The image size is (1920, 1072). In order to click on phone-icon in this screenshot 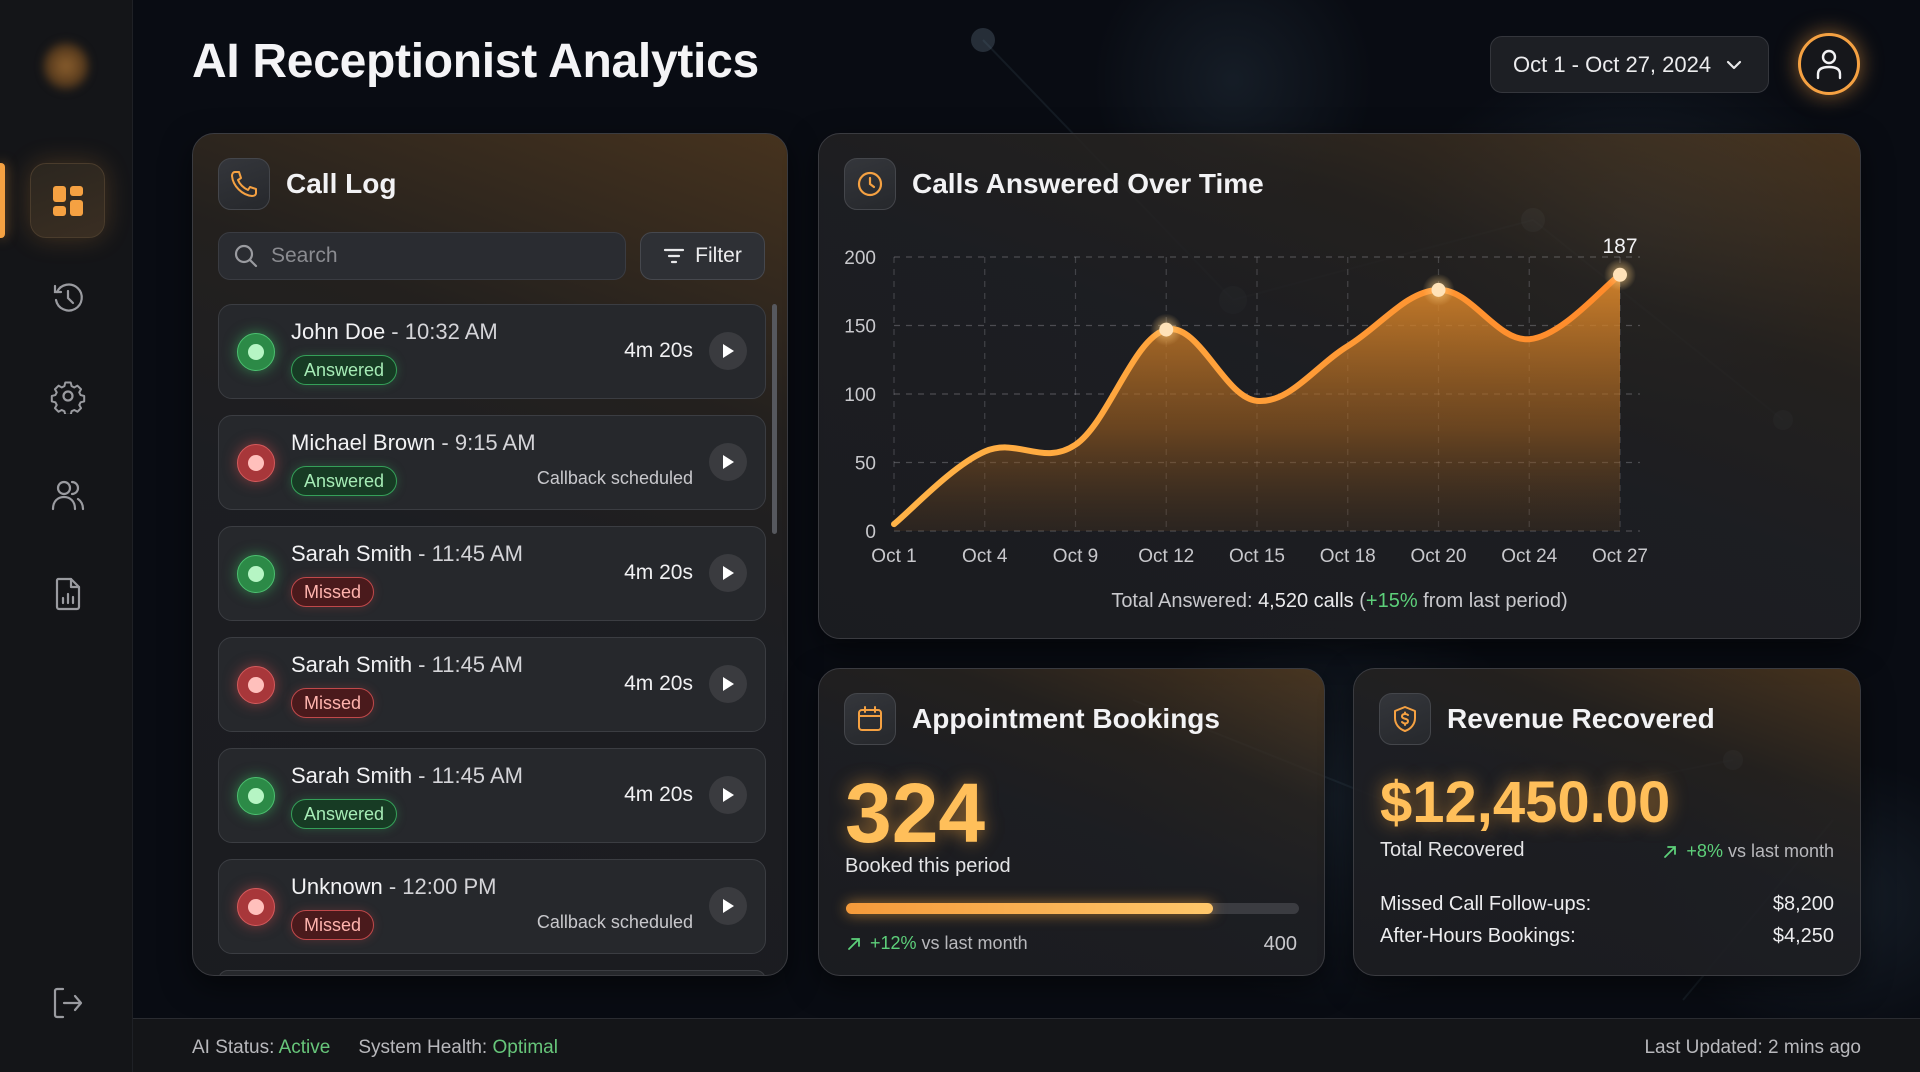, I will do `click(244, 184)`.